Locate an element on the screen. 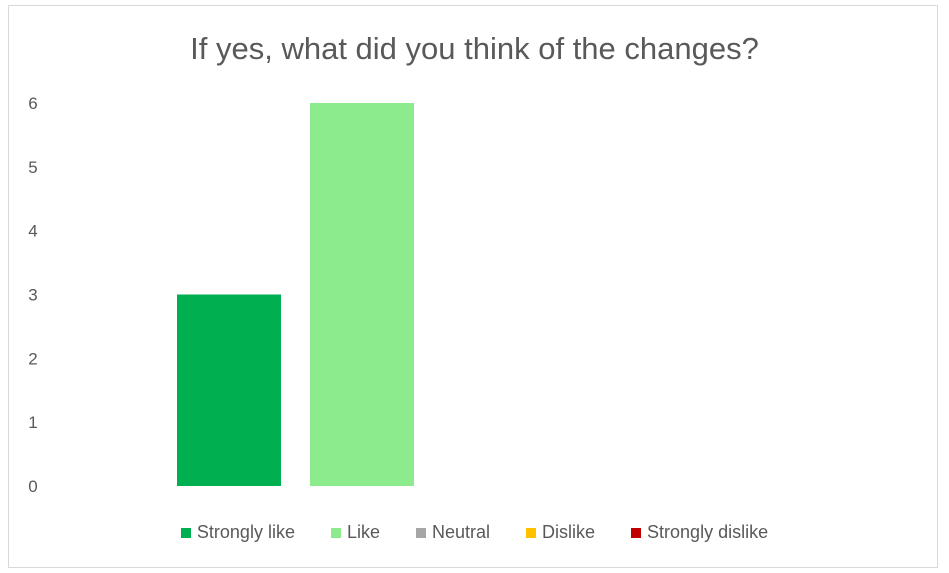 This screenshot has height=573, width=949. legend-label: Like is located at coordinates (363, 532).